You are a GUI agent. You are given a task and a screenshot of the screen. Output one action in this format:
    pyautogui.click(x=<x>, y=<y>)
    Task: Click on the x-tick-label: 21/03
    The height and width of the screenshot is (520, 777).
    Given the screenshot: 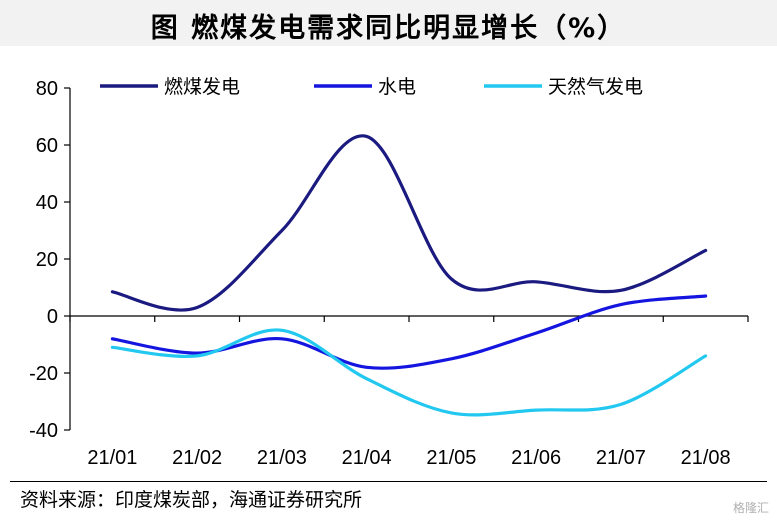 What is the action you would take?
    pyautogui.click(x=282, y=458)
    